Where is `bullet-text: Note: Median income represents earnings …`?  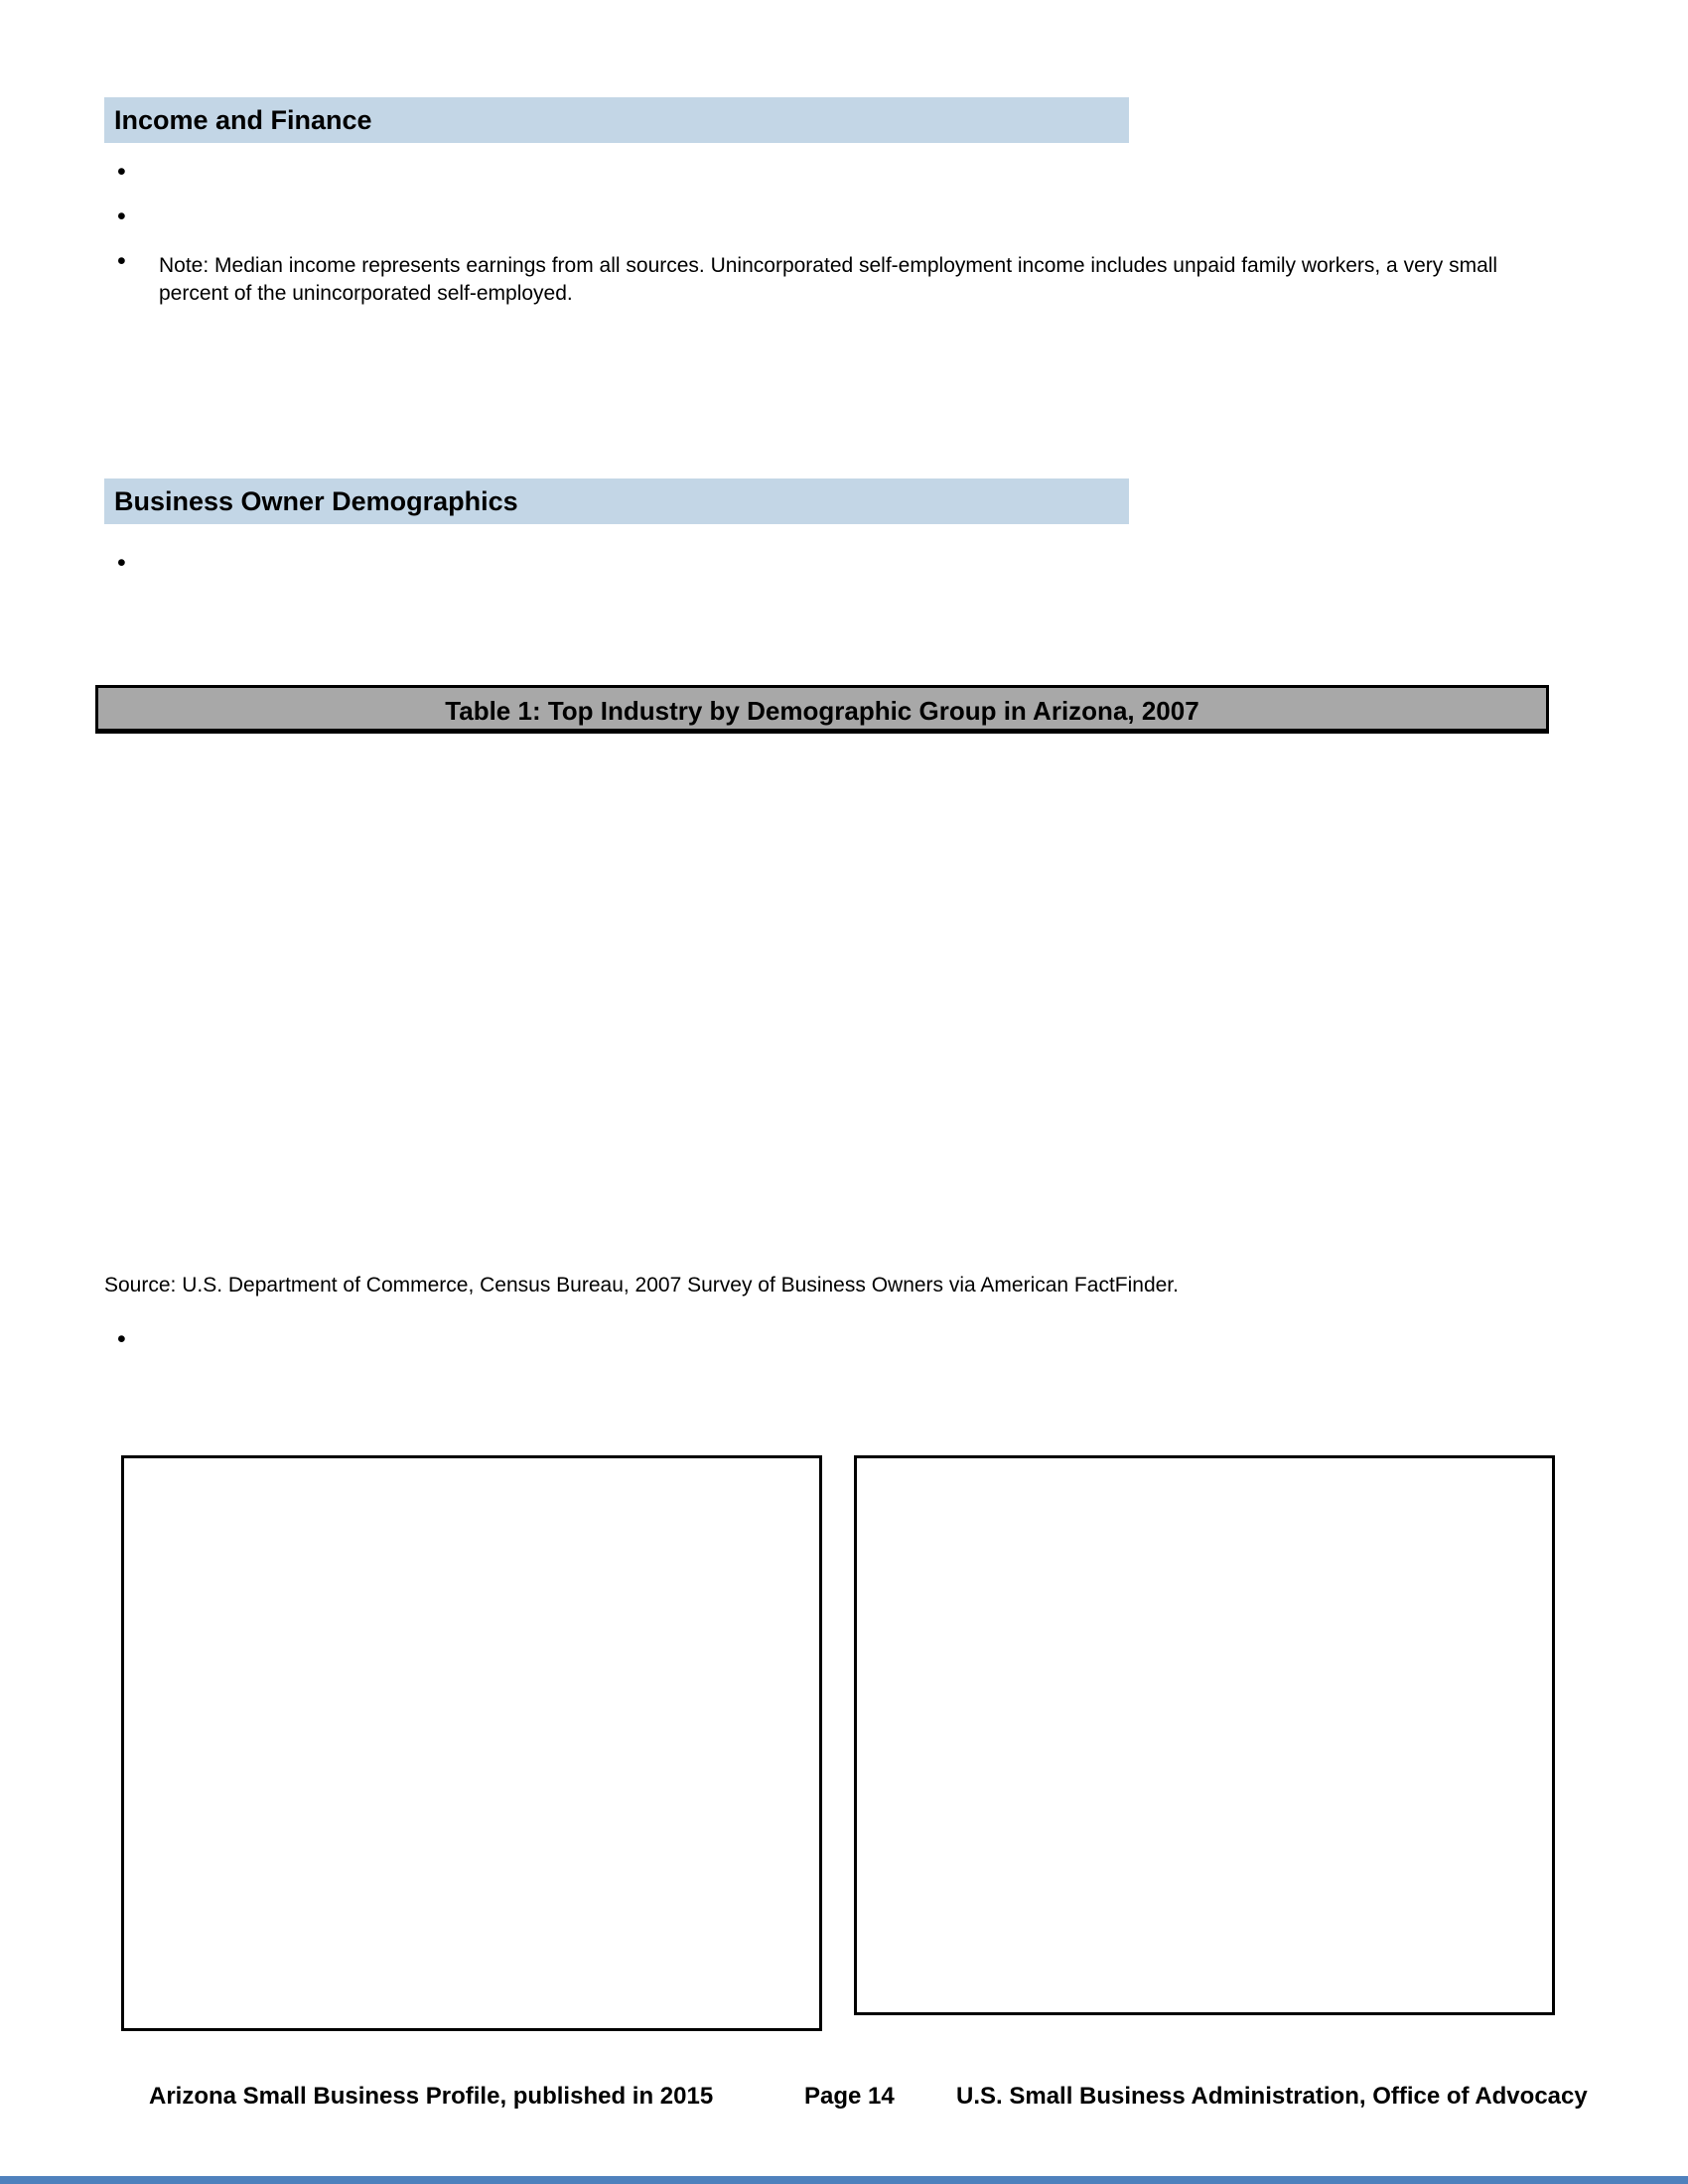
bullet-text: Note: Median income represents earnings … is located at coordinates (833, 276).